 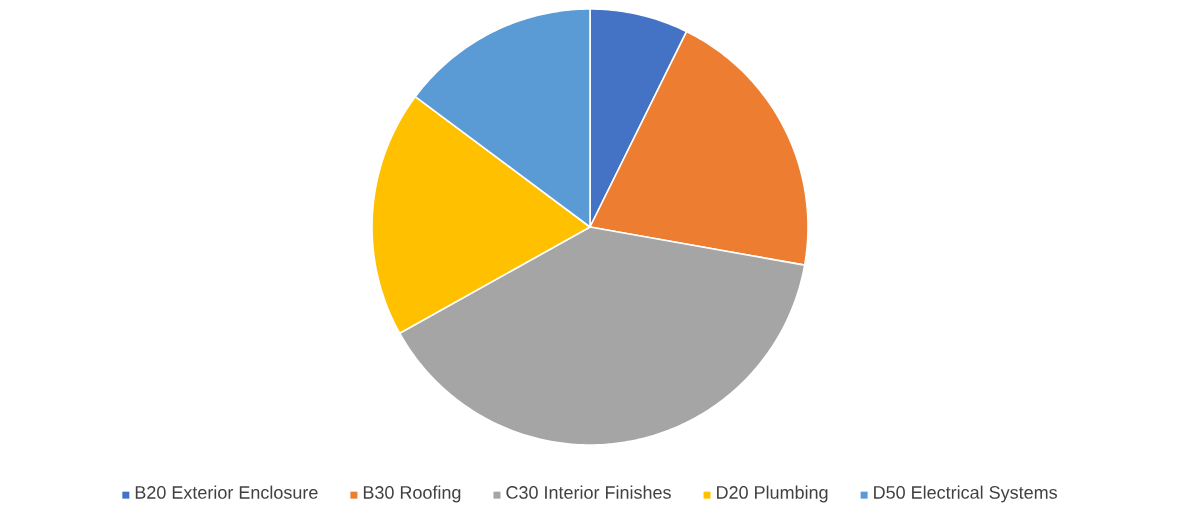 What do you see at coordinates (965, 494) in the screenshot?
I see `legend-label: D50 Electrical Systems` at bounding box center [965, 494].